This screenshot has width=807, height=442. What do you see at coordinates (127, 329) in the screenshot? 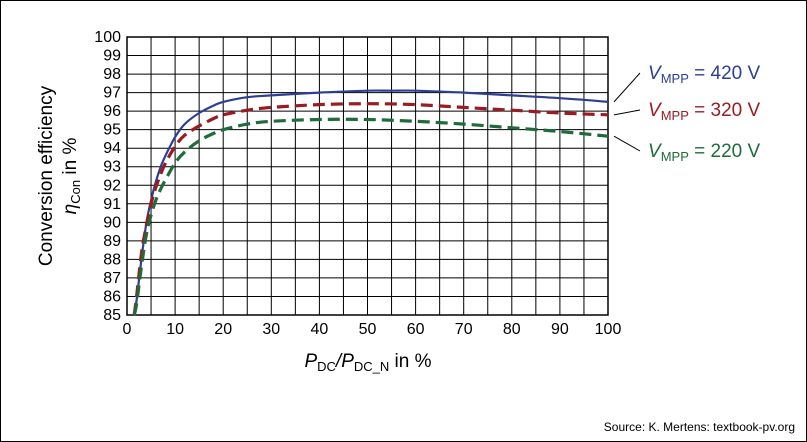
I see `x-tick-label: 0` at bounding box center [127, 329].